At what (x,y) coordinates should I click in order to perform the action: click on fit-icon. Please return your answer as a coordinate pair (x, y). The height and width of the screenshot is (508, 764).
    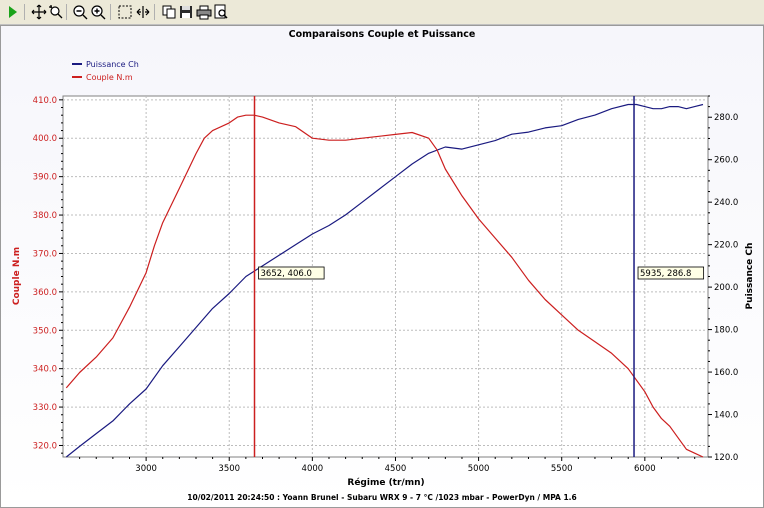
    Looking at the image, I should click on (143, 12).